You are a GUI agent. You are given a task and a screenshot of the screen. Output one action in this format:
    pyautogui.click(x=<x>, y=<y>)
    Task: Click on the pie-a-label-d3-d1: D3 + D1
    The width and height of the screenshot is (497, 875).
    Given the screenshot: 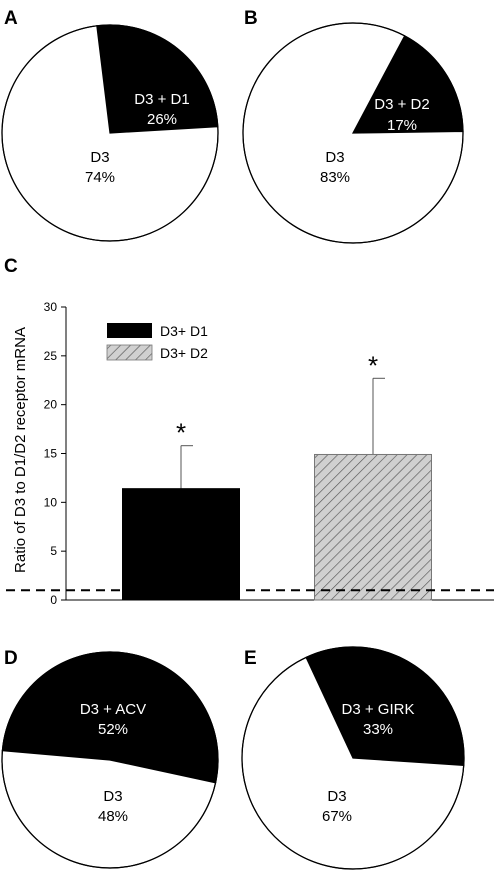 What is the action you would take?
    pyautogui.click(x=161, y=99)
    